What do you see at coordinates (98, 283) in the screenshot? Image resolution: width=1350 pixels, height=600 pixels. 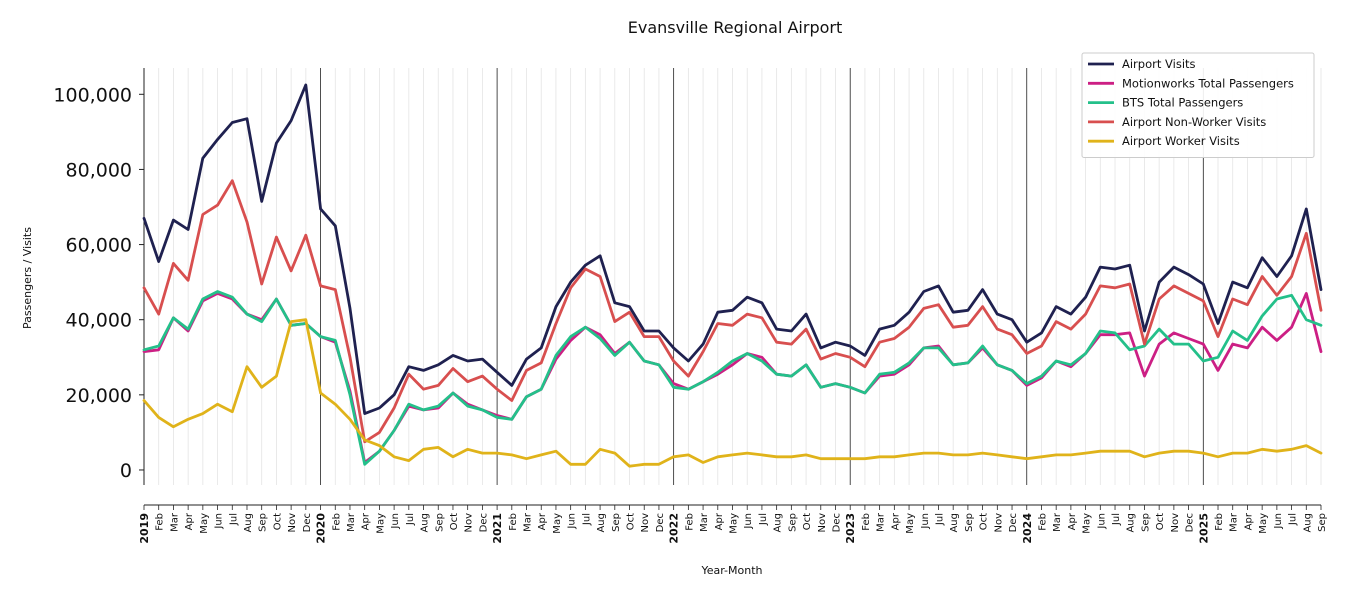 I see `y-axis-ticks: 0 20,000 40,000 60,000 80,000 100,000` at bounding box center [98, 283].